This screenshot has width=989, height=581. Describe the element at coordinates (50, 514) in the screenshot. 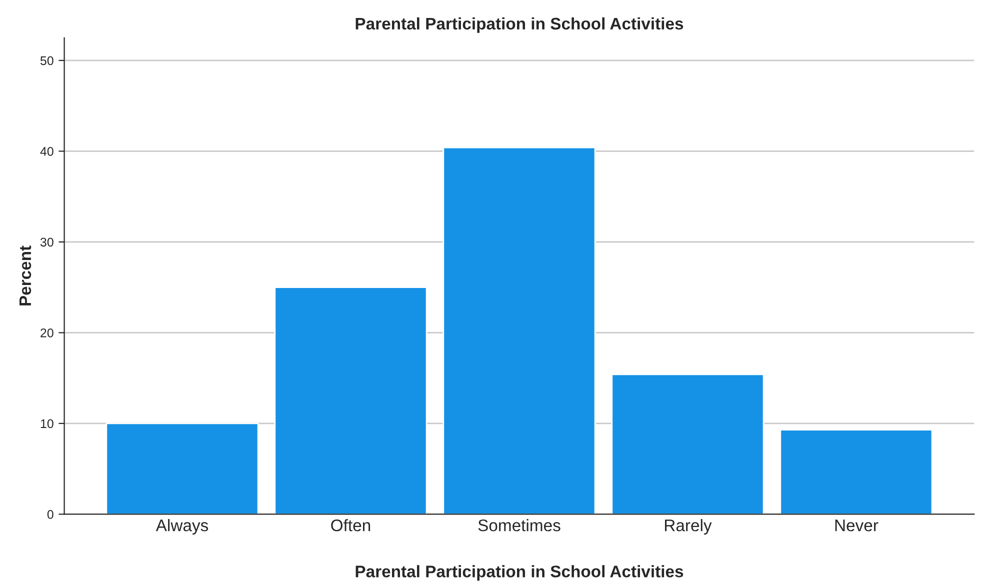

I see `y-tick-label: 0` at that location.